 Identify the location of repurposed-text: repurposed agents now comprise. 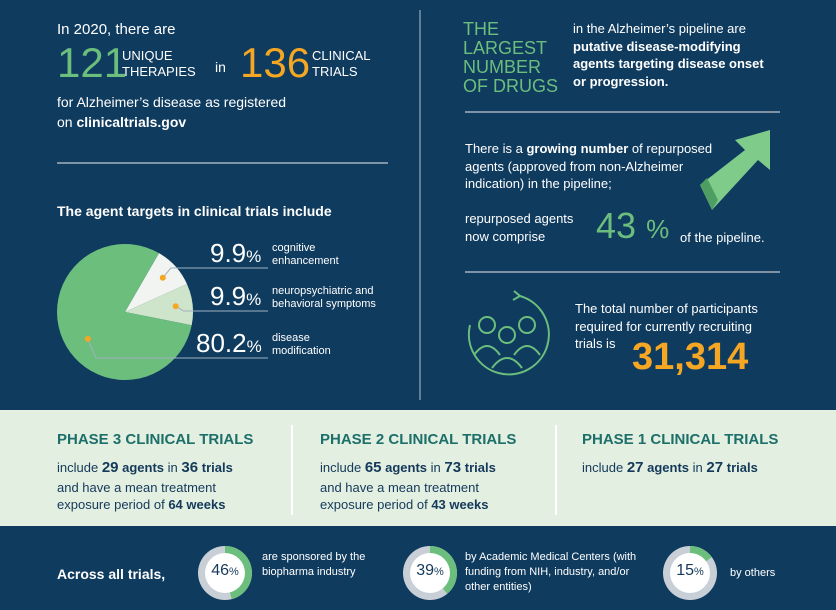
(519, 227).